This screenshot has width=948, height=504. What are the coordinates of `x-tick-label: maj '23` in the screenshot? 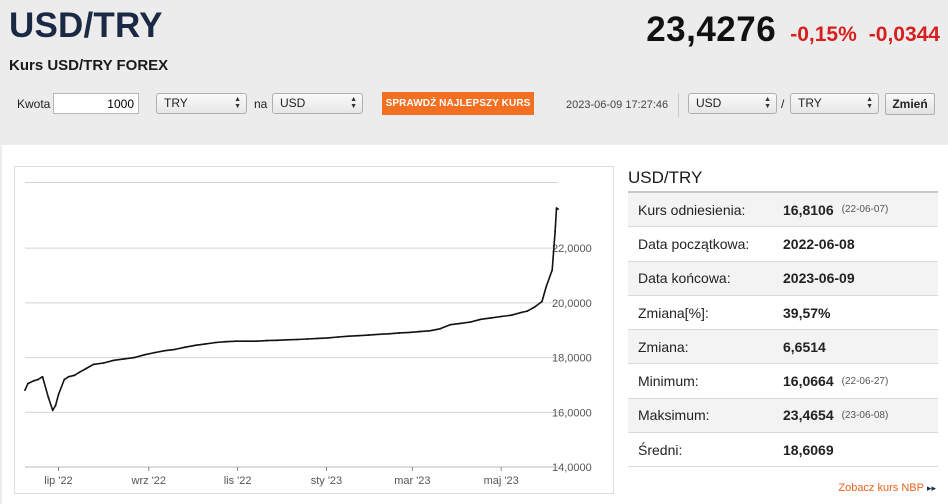 It's located at (501, 481).